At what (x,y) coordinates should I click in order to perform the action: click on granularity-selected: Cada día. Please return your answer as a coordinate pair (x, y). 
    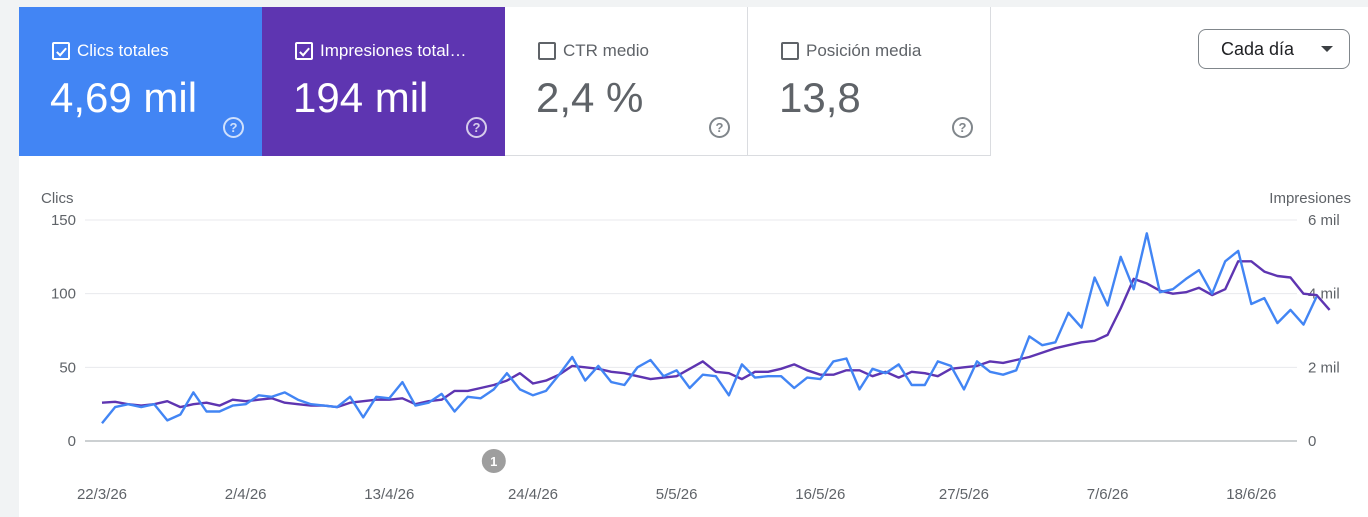
    Looking at the image, I should click on (1258, 48).